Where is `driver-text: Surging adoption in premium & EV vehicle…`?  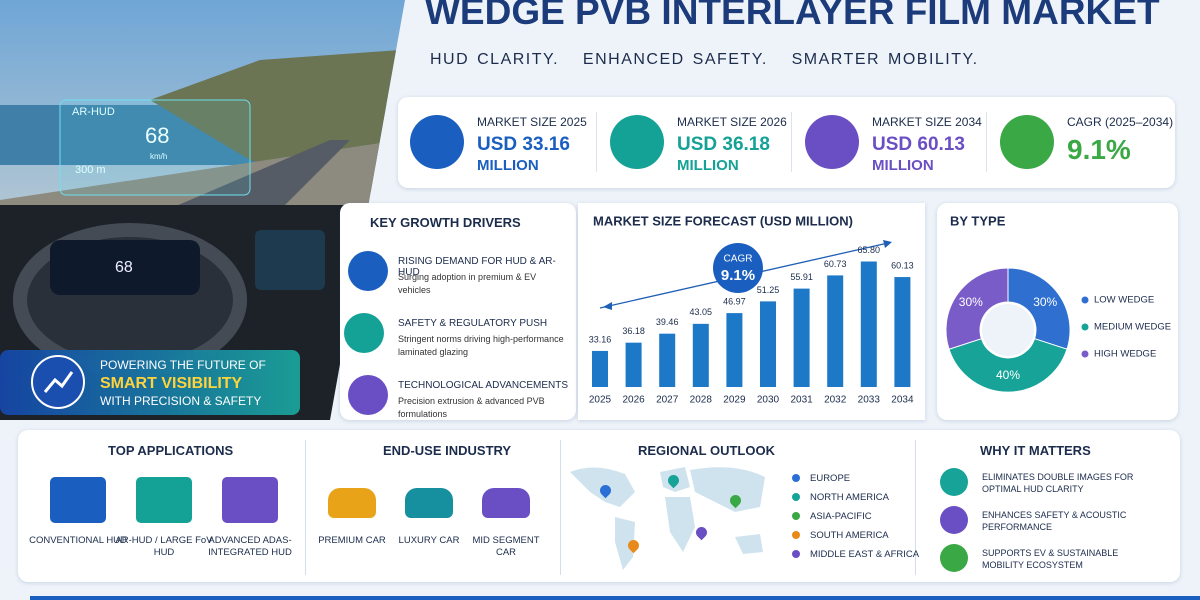
driver-text: Surging adoption in premium & EV vehicle… is located at coordinates (467, 283).